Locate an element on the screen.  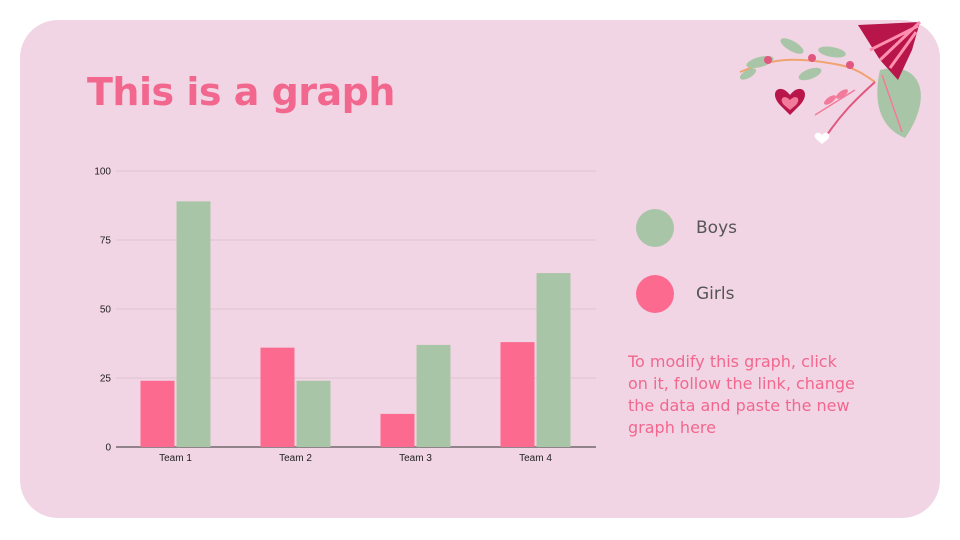
legend-swatch-boys is located at coordinates (655, 228).